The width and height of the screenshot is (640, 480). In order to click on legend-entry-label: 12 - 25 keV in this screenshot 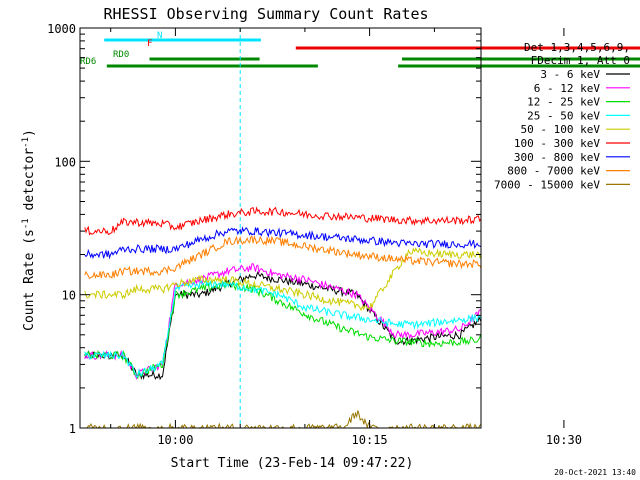, I will do `click(563, 102)`.